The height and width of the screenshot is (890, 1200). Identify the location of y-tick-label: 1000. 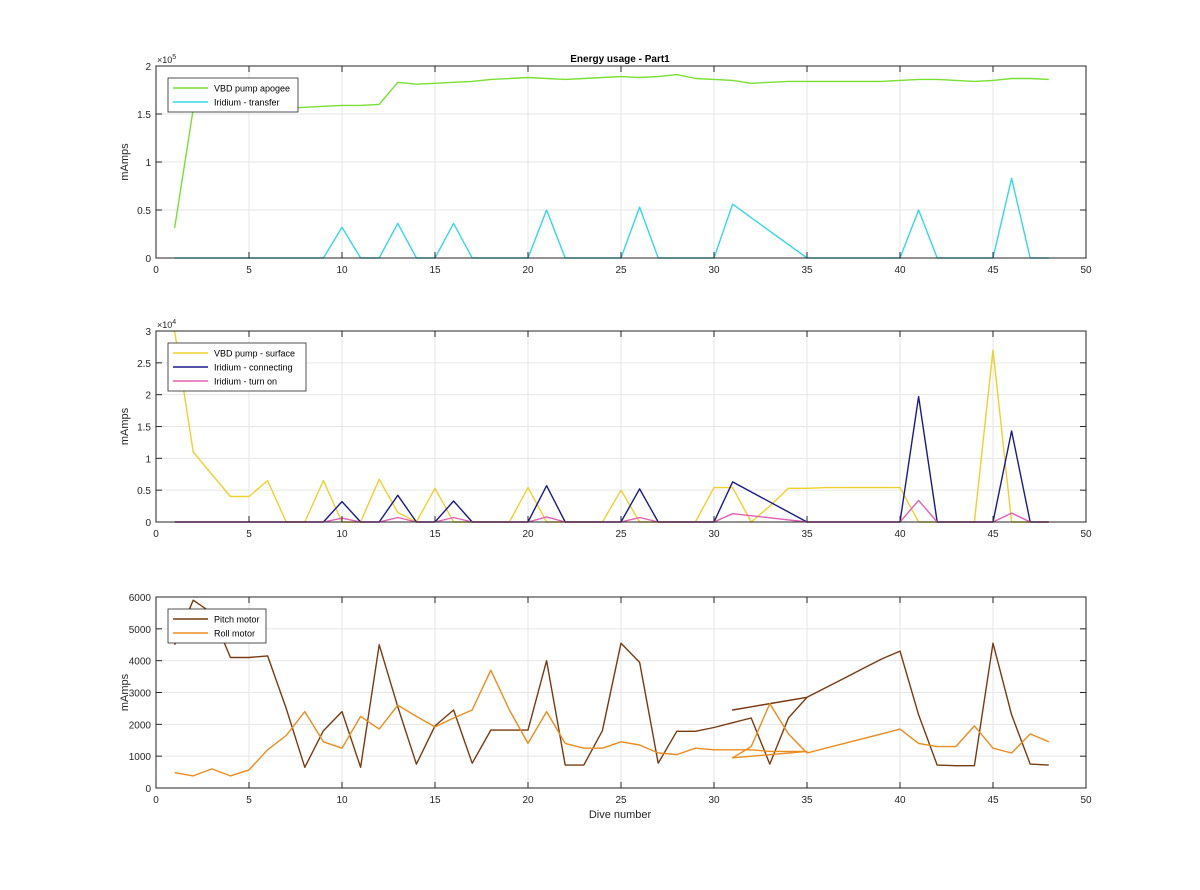
(140, 757).